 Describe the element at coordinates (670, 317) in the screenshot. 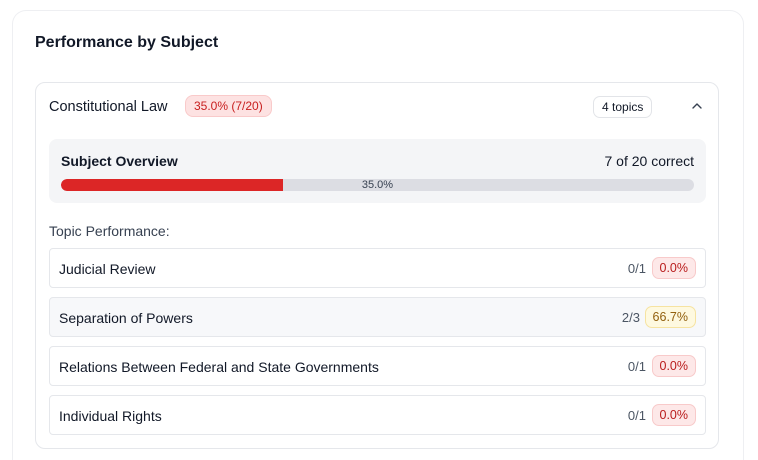

I see `topic-score-badge: 66.7%` at that location.